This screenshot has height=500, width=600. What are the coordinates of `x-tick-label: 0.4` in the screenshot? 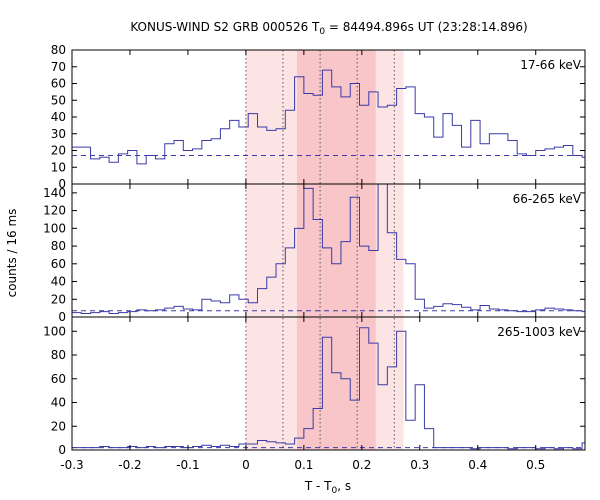 It's located at (477, 465).